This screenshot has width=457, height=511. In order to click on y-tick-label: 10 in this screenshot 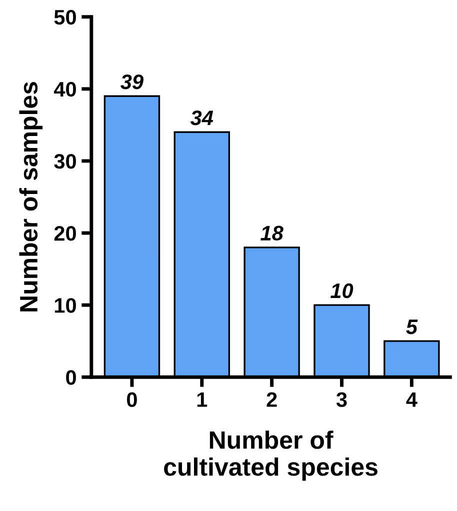, I will do `click(65, 305)`.